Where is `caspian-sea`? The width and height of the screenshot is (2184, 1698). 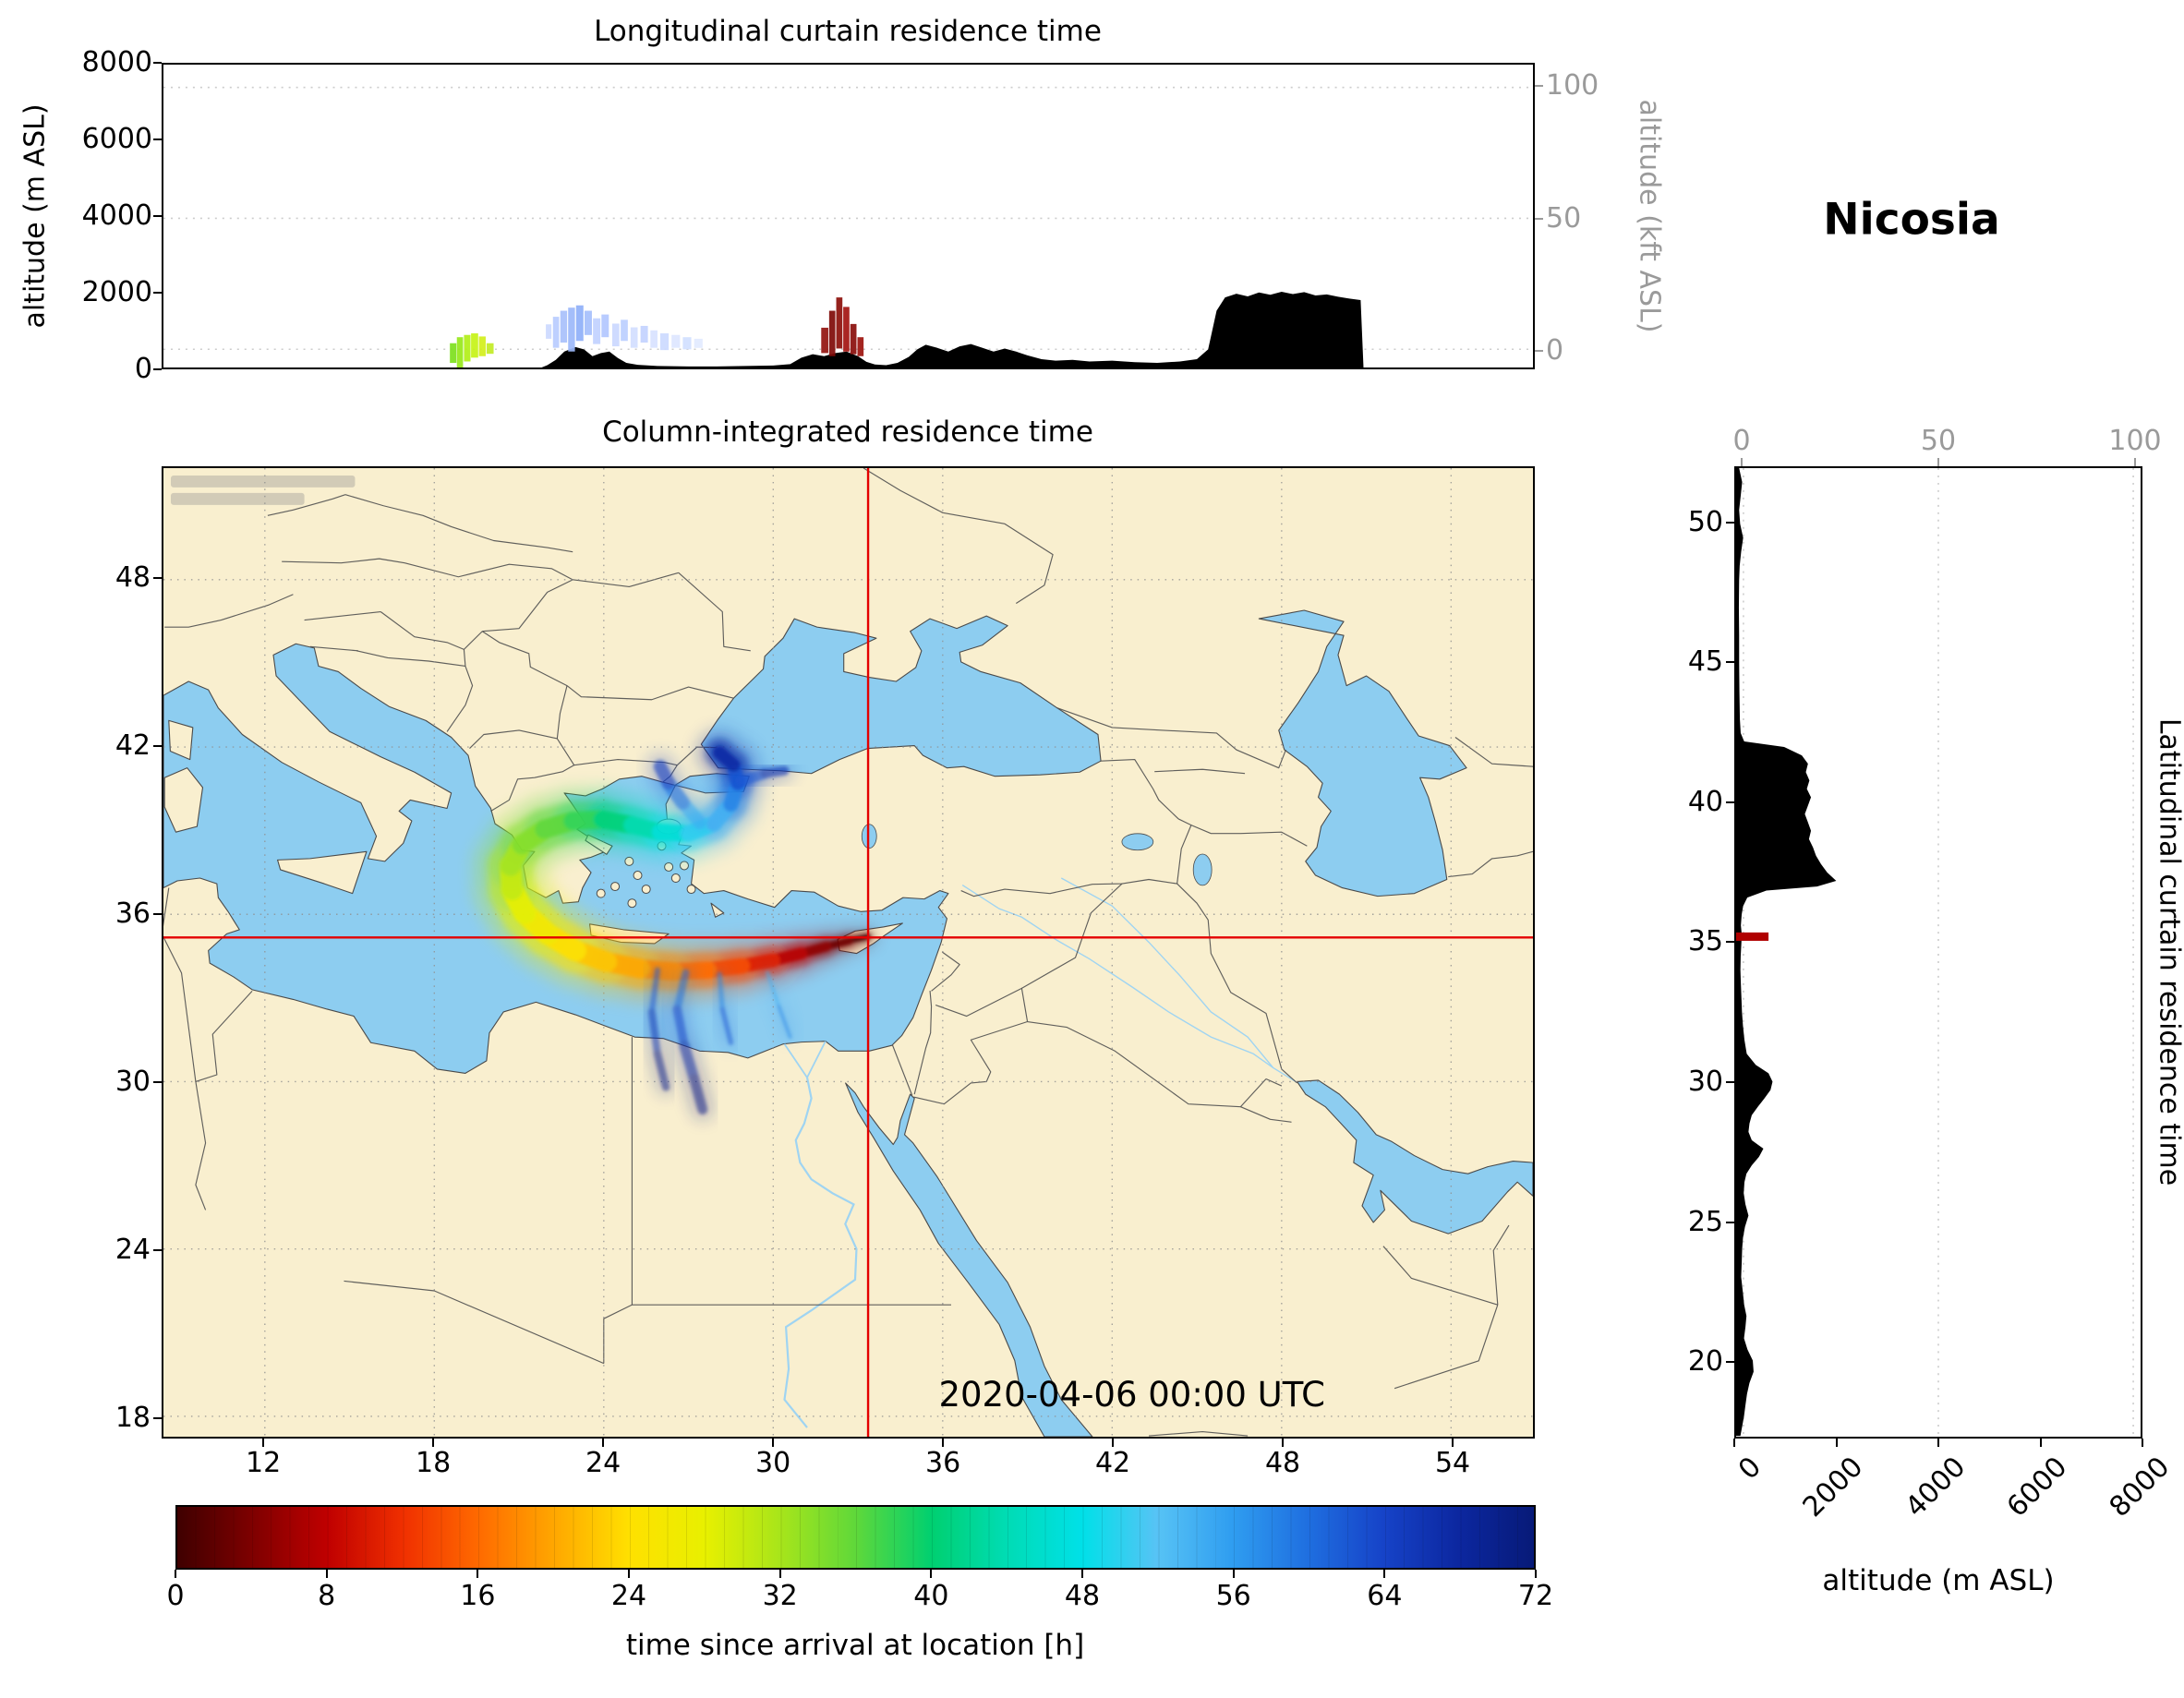
caspian-sea is located at coordinates (1362, 753).